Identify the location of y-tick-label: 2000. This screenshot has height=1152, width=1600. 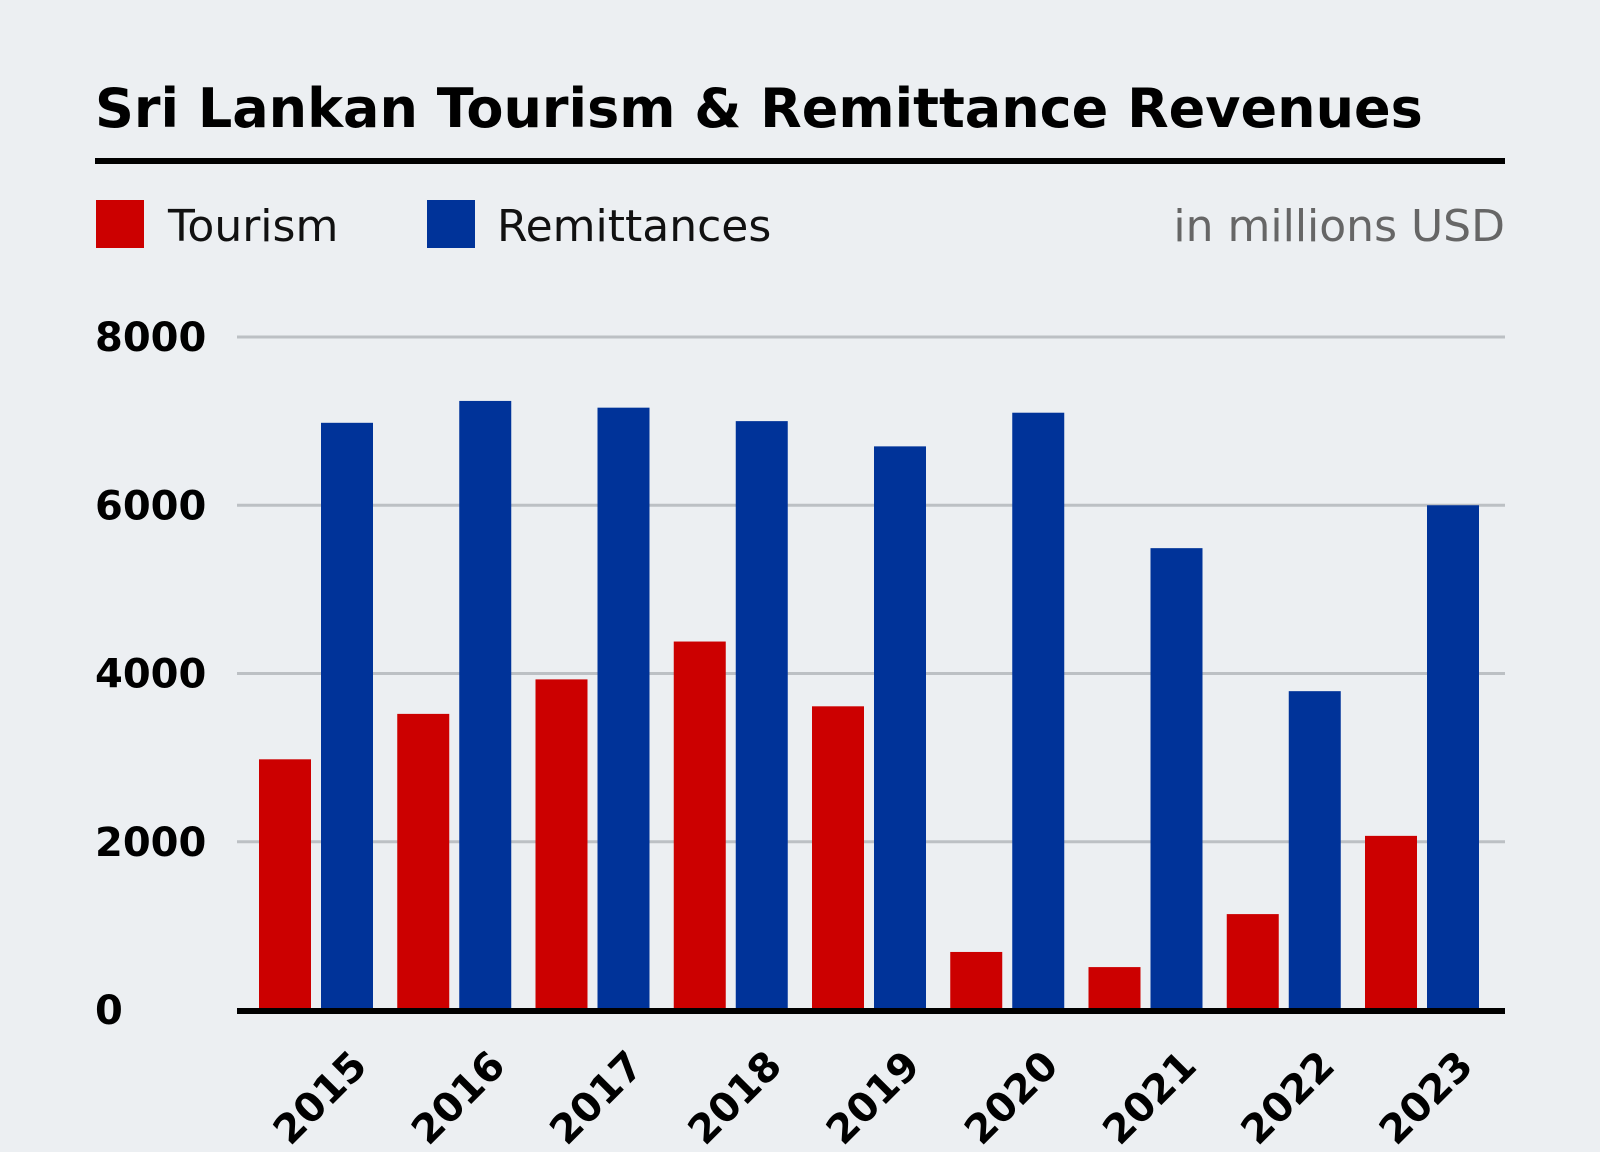
(150, 843).